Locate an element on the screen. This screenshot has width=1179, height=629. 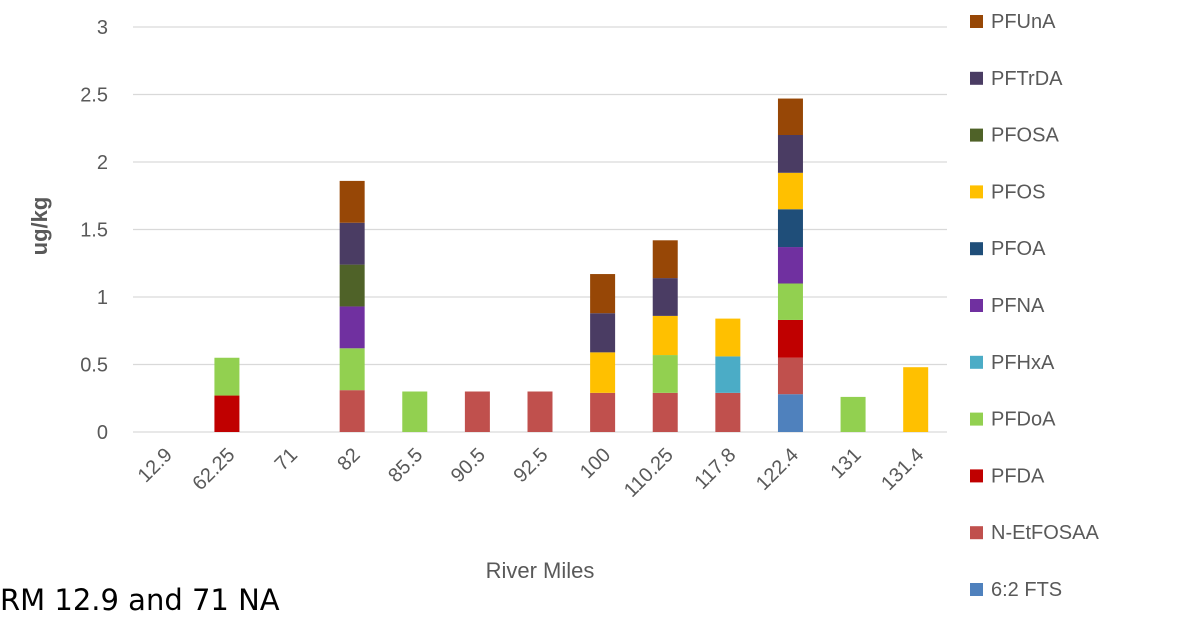
legend-label: PFTrDA is located at coordinates (1027, 79).